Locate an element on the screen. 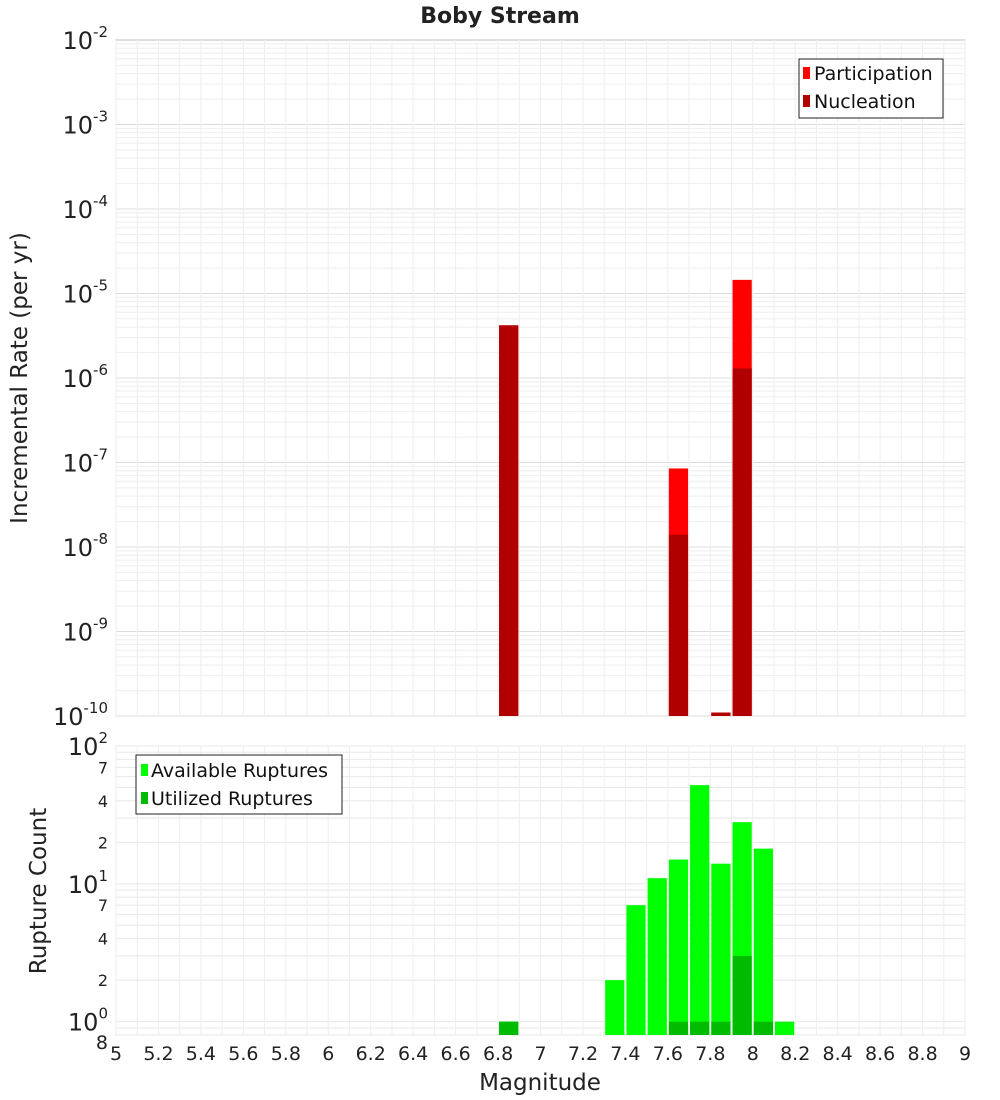  x-axis-label: Magnitude is located at coordinates (540, 1083).